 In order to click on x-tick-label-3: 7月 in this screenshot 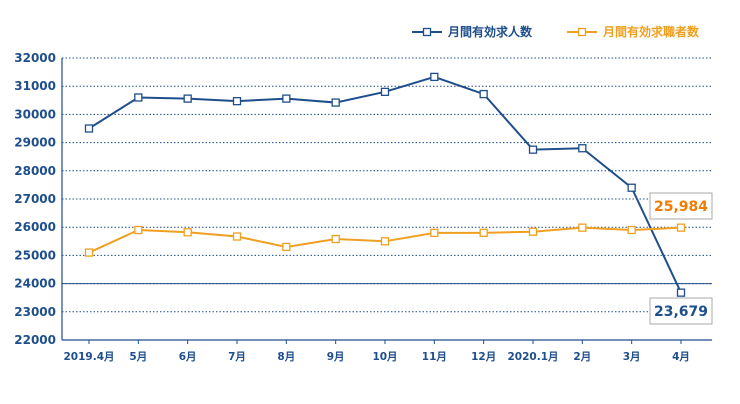, I will do `click(237, 357)`.